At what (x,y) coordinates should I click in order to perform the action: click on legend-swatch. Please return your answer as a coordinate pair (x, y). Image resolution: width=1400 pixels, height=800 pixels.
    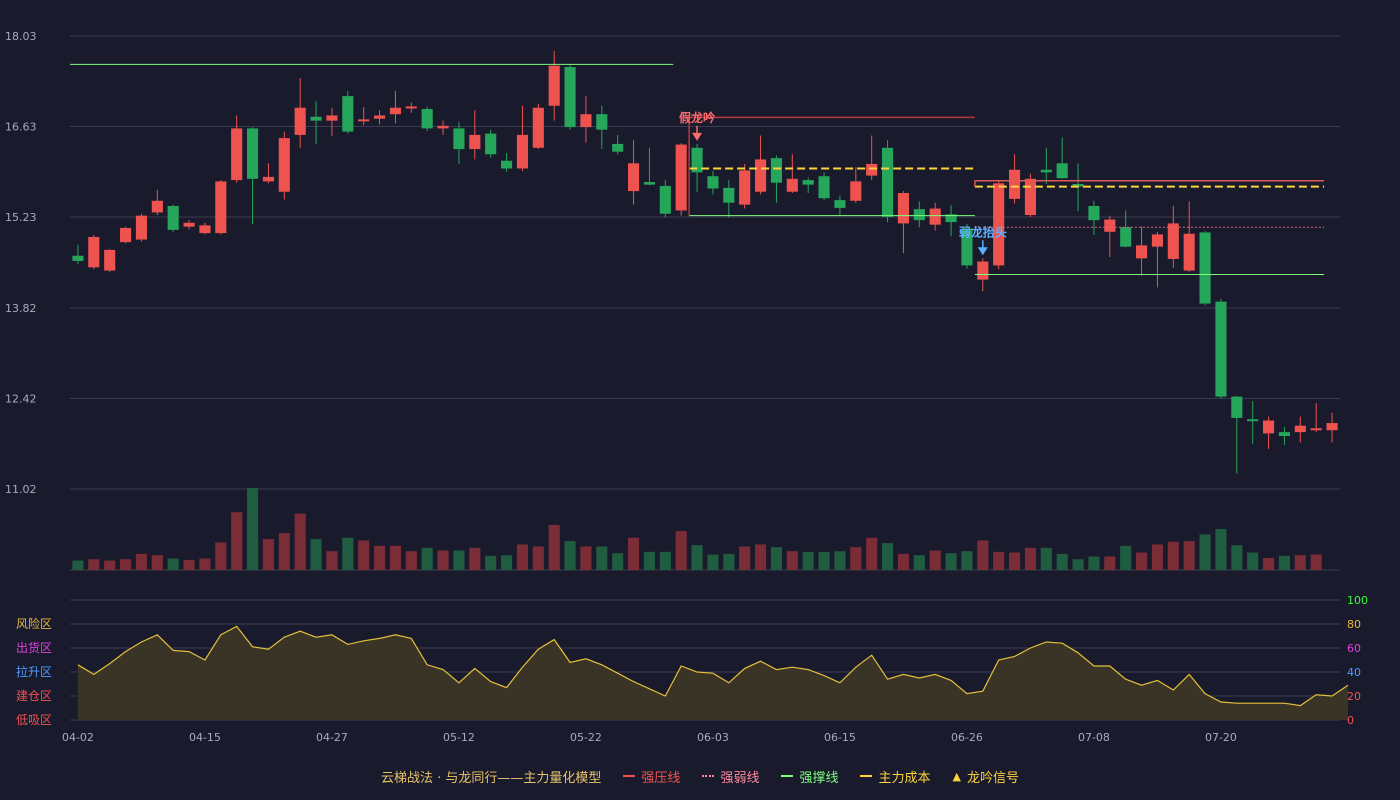
    Looking at the image, I should click on (866, 776).